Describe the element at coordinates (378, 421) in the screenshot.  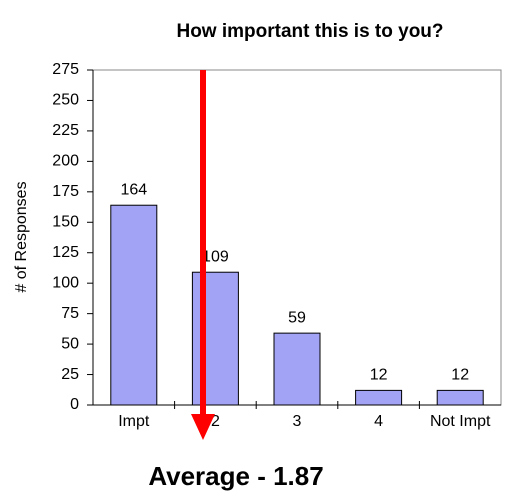
I see `x-tick-label: 4` at that location.